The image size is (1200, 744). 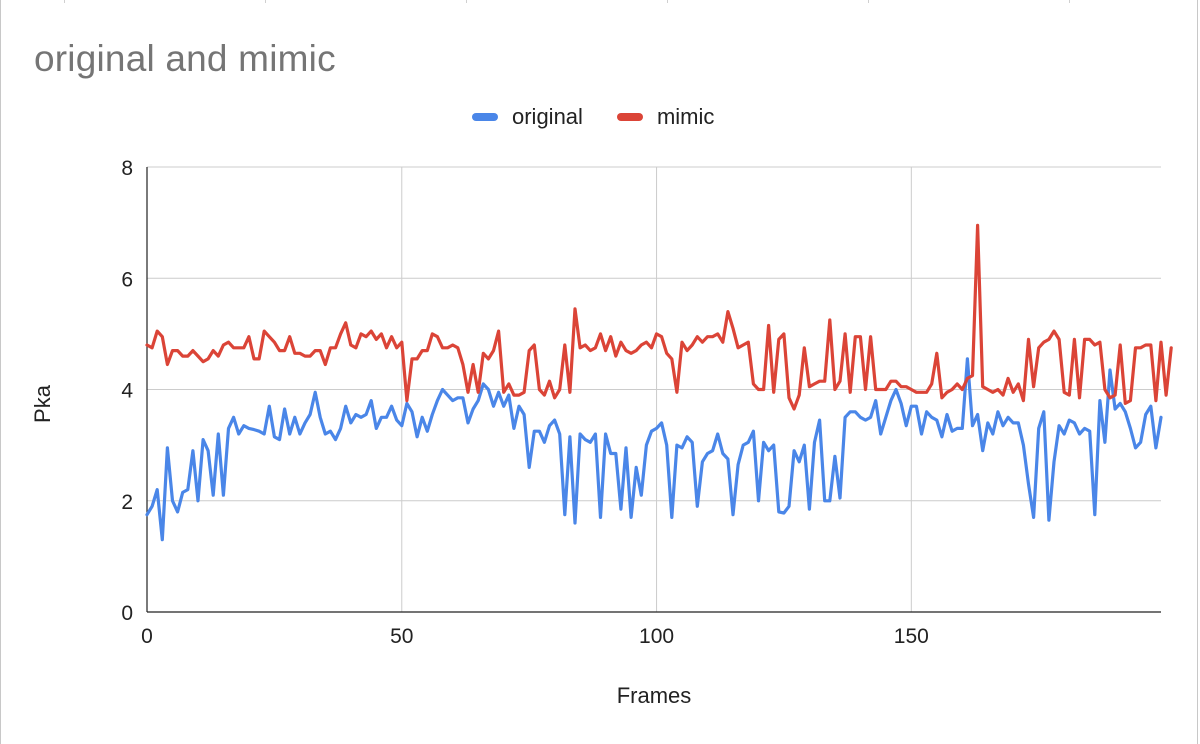 I want to click on legend-item-mimic: mimic, so click(x=665, y=117).